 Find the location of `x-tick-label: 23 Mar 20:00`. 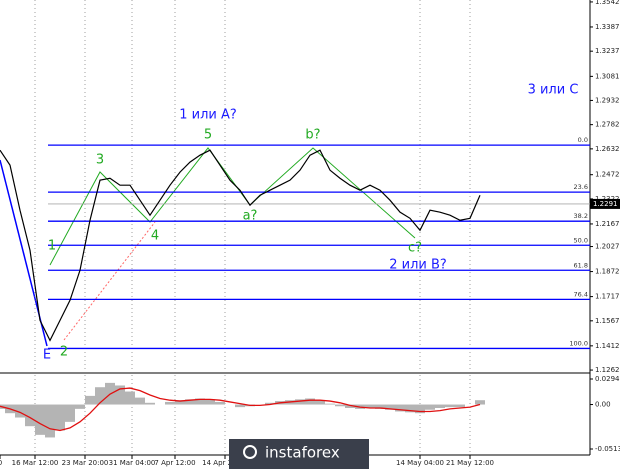

x-tick-label: 23 Mar 20:00 is located at coordinates (85, 463).